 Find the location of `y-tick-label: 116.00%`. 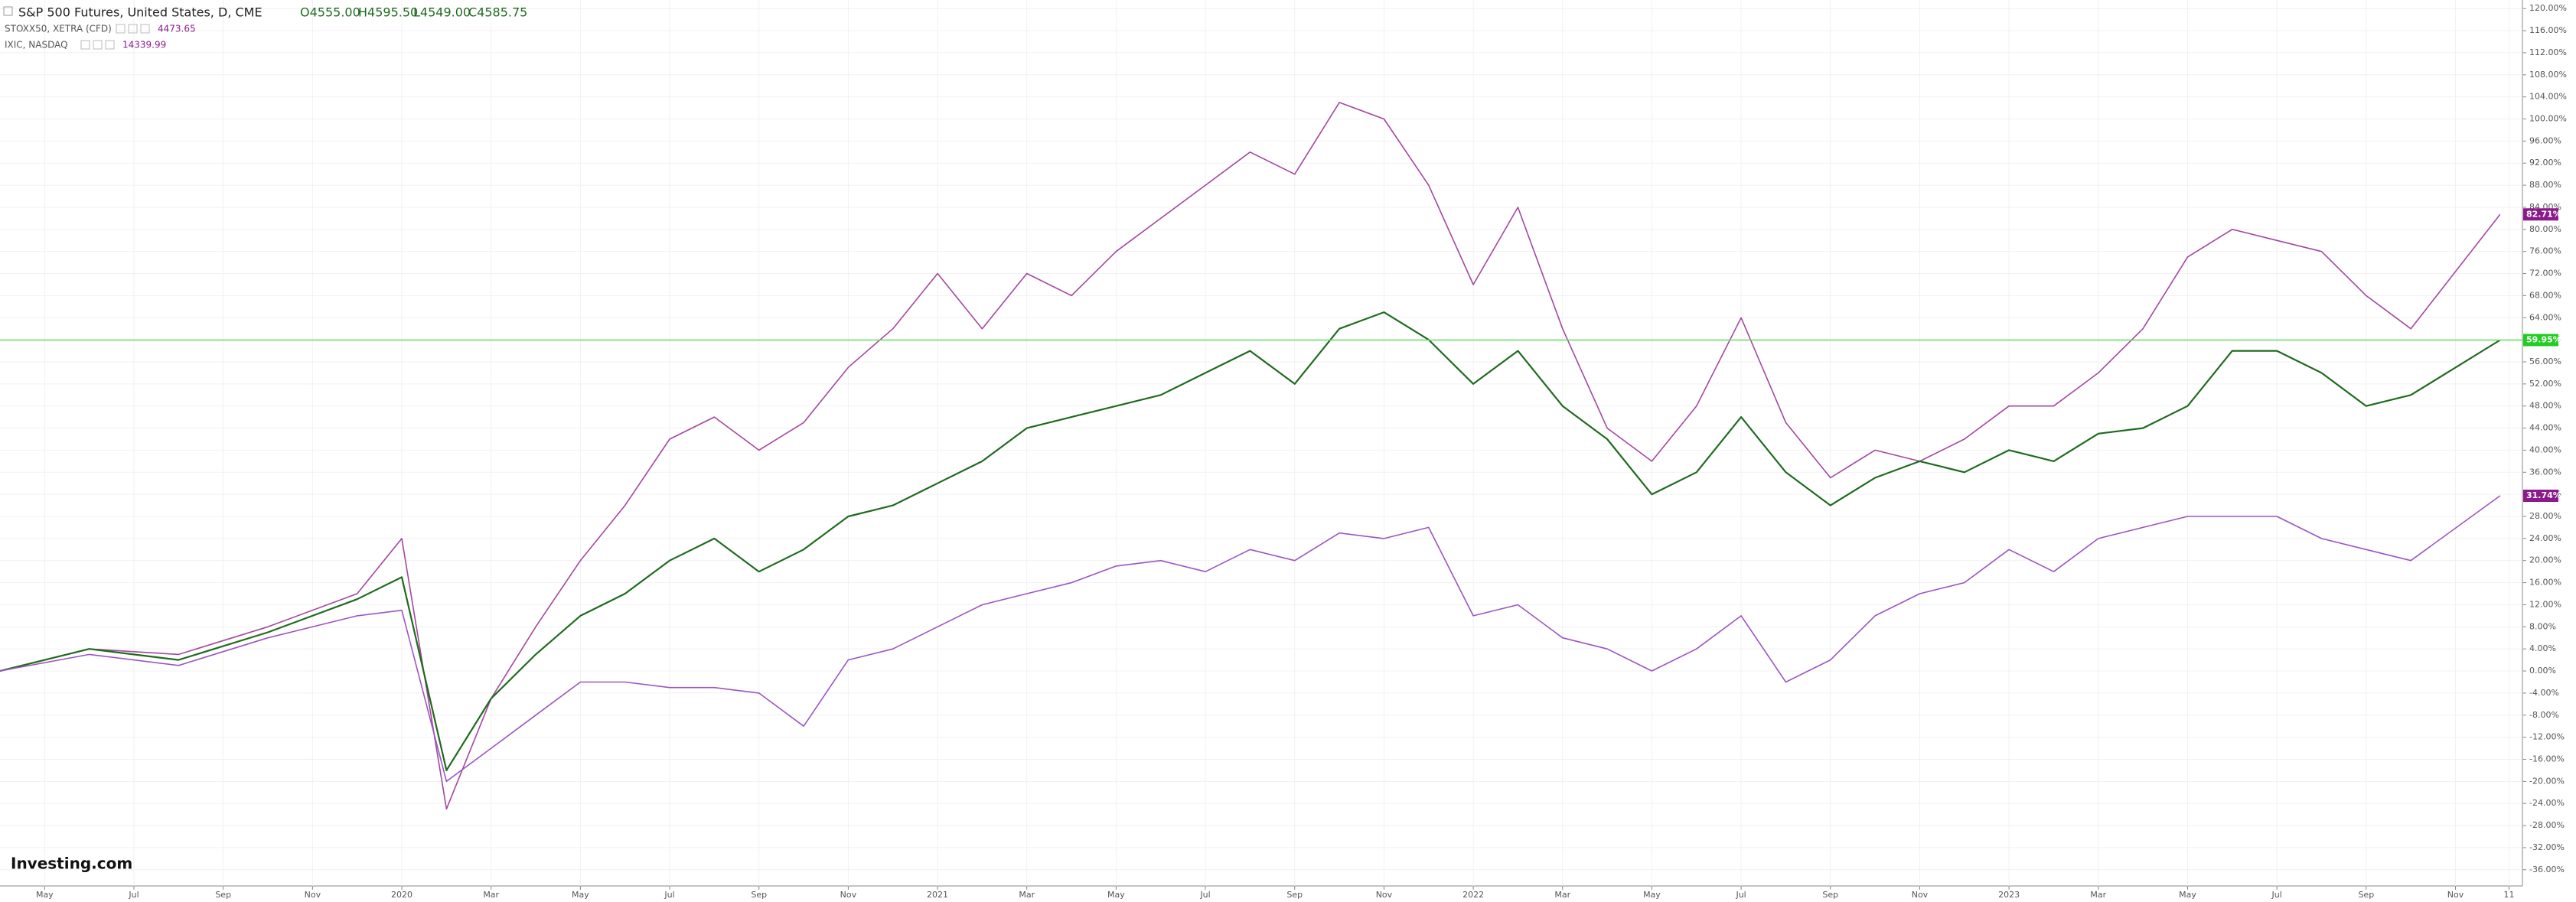

y-tick-label: 116.00% is located at coordinates (2548, 30).